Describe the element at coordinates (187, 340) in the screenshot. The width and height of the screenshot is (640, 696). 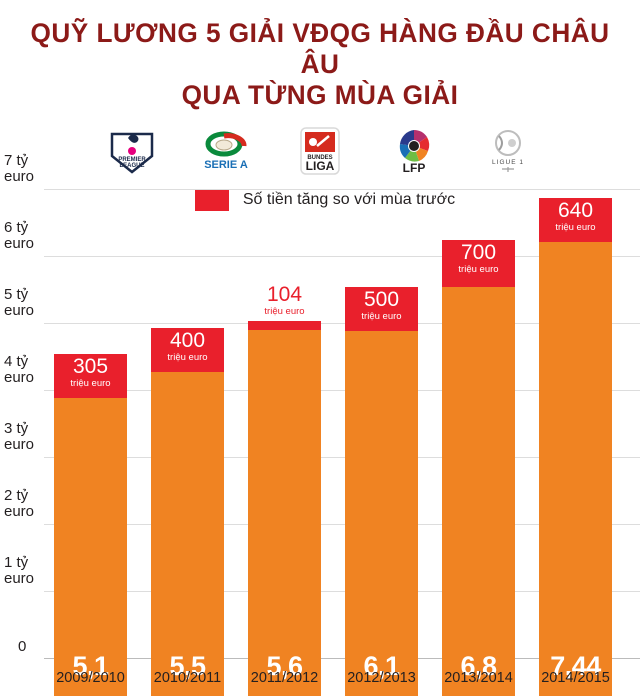
I see `increase-value: 400` at that location.